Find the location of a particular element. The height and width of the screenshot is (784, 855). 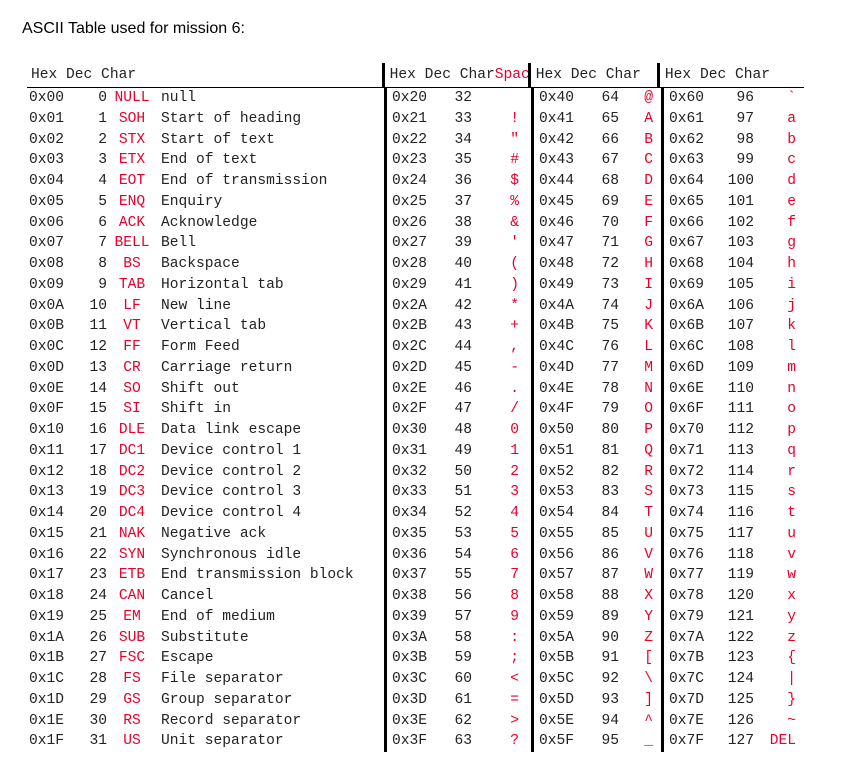

hex-cell: 0x52 is located at coordinates (557, 471).